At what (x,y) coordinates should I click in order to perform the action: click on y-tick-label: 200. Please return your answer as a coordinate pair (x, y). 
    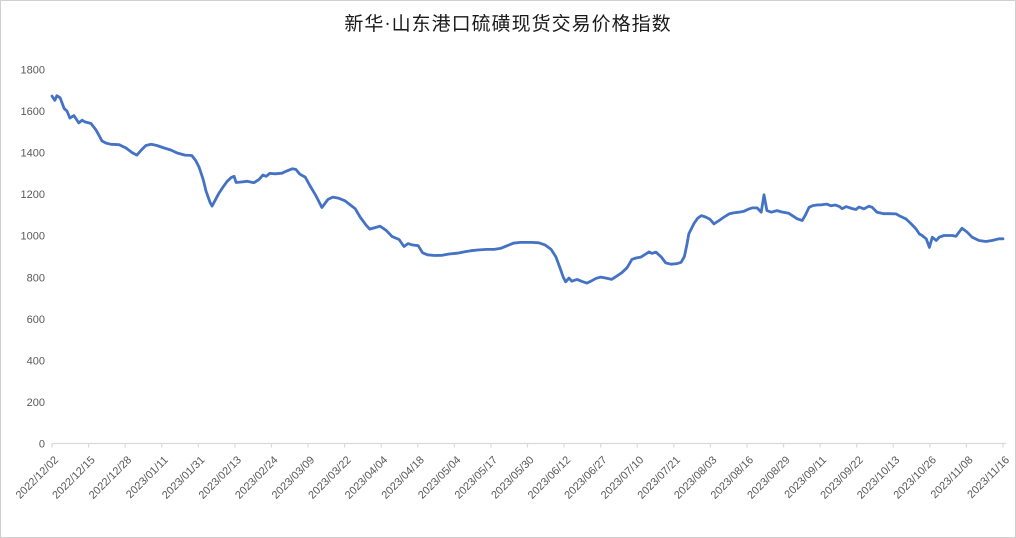
    Looking at the image, I should click on (36, 403).